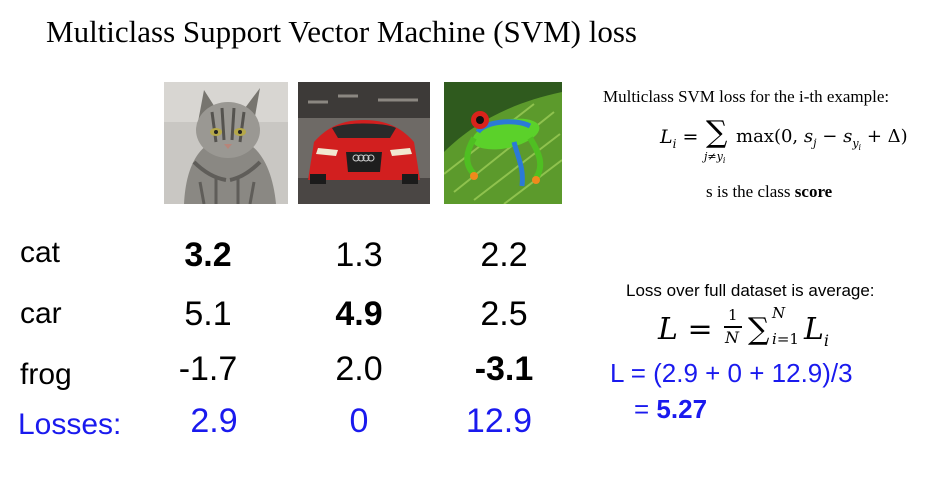  I want to click on car-image, so click(364, 143).